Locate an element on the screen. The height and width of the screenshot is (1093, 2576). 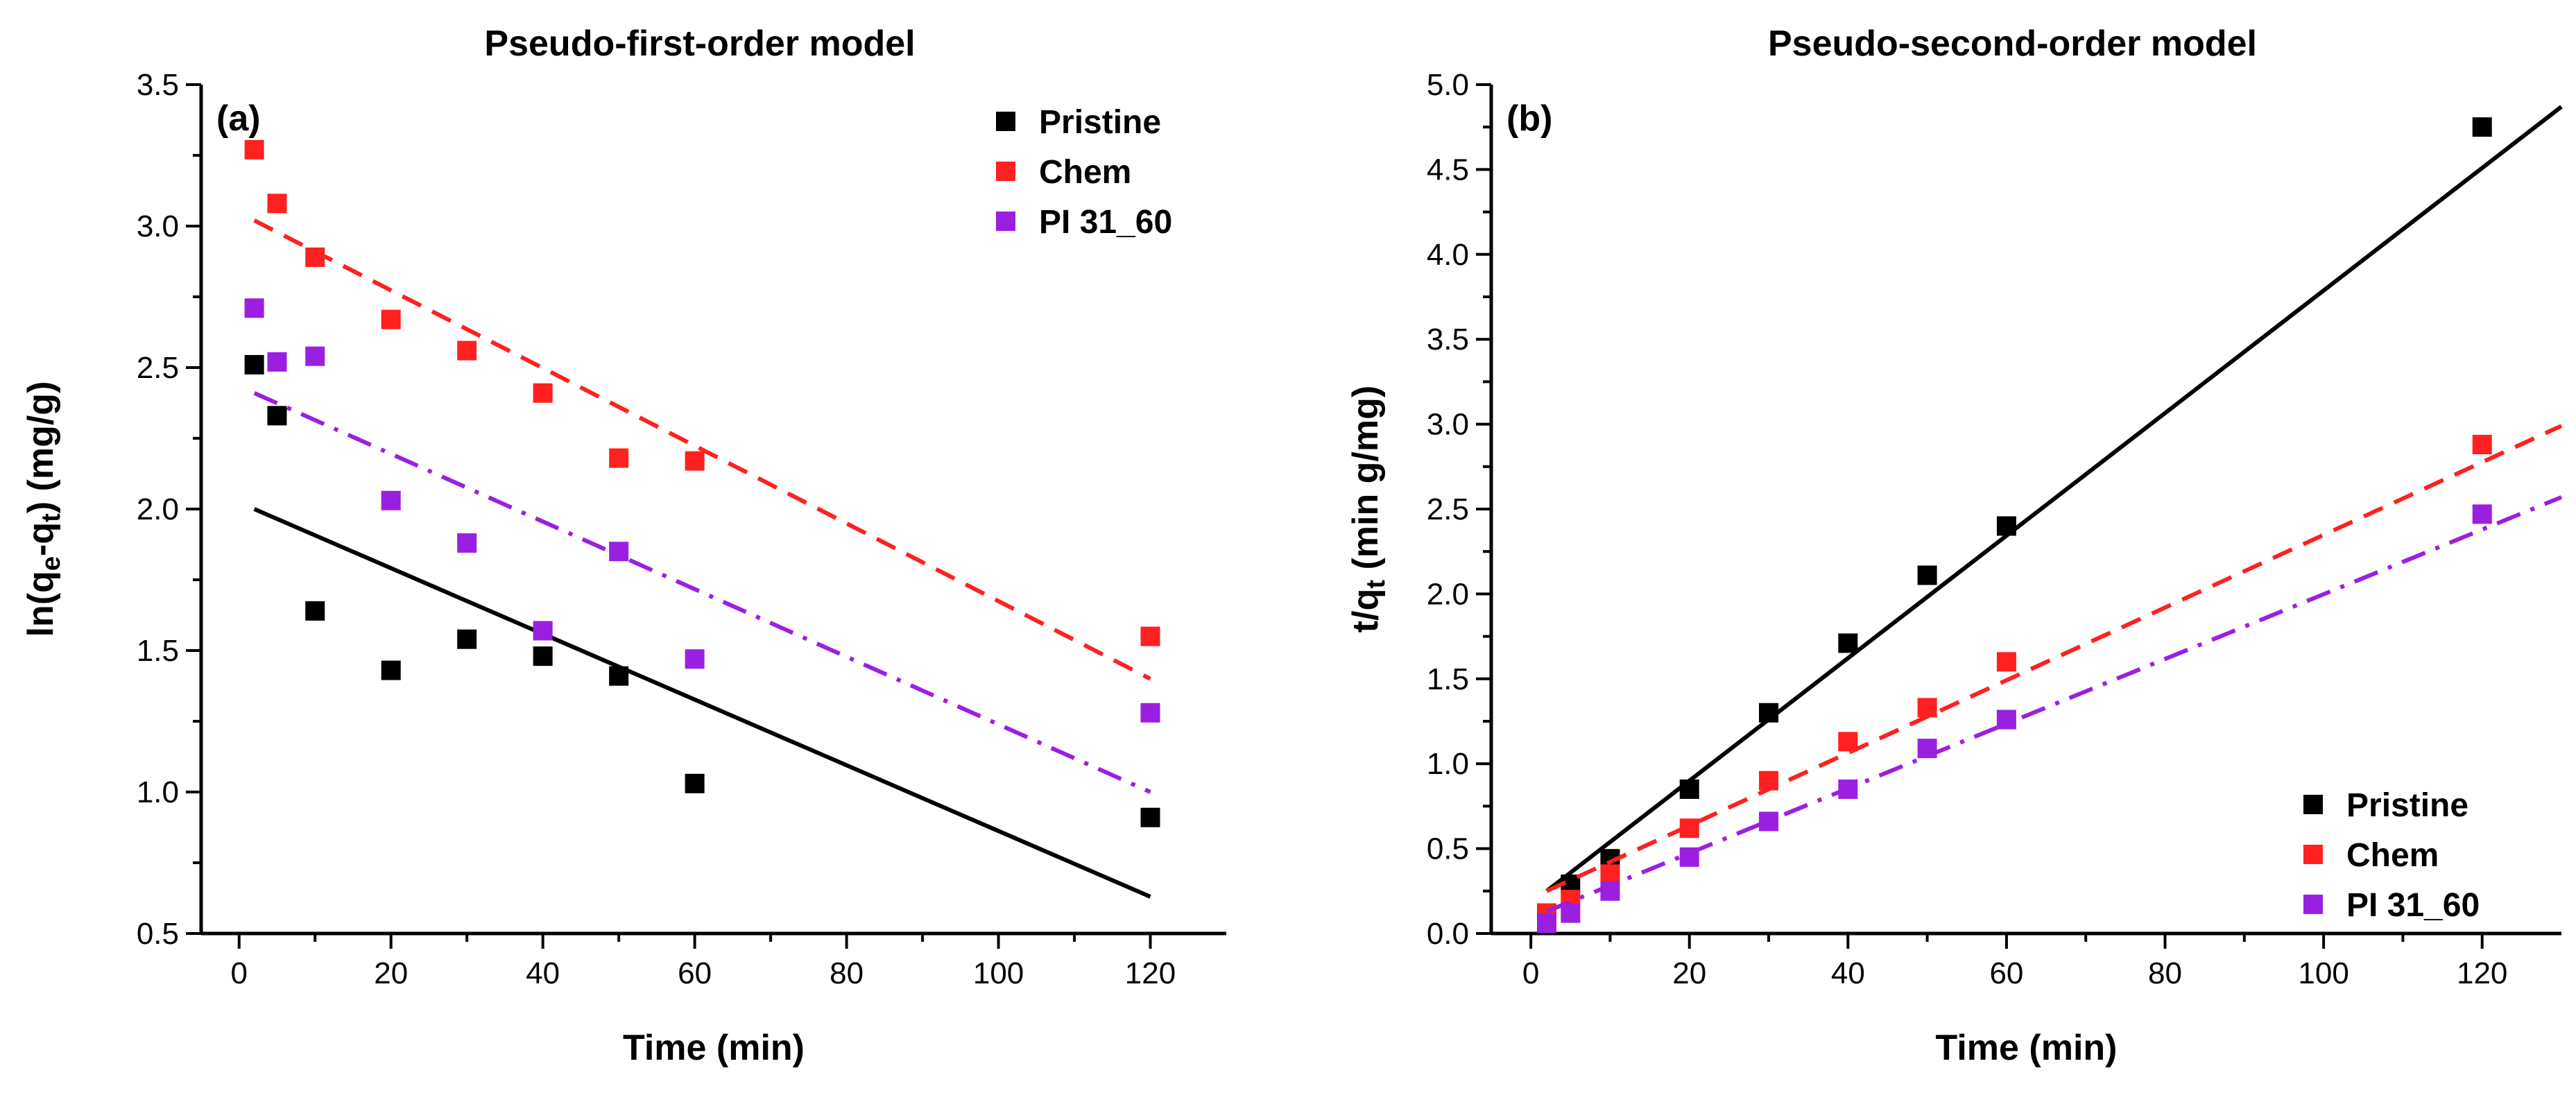
y-tick-label: 4.0 is located at coordinates (1448, 255).